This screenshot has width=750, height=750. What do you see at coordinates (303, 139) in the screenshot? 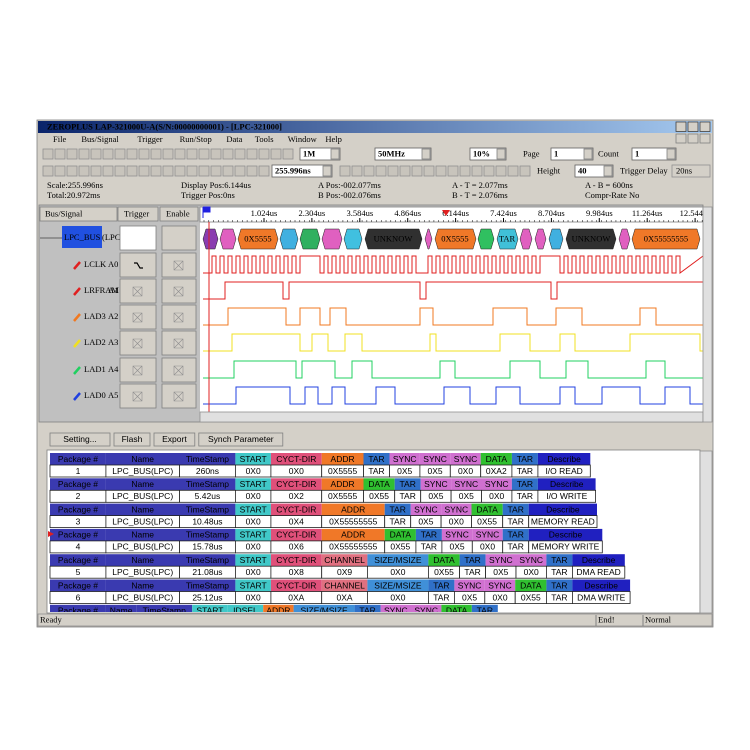
I see `menu-item: Window` at bounding box center [303, 139].